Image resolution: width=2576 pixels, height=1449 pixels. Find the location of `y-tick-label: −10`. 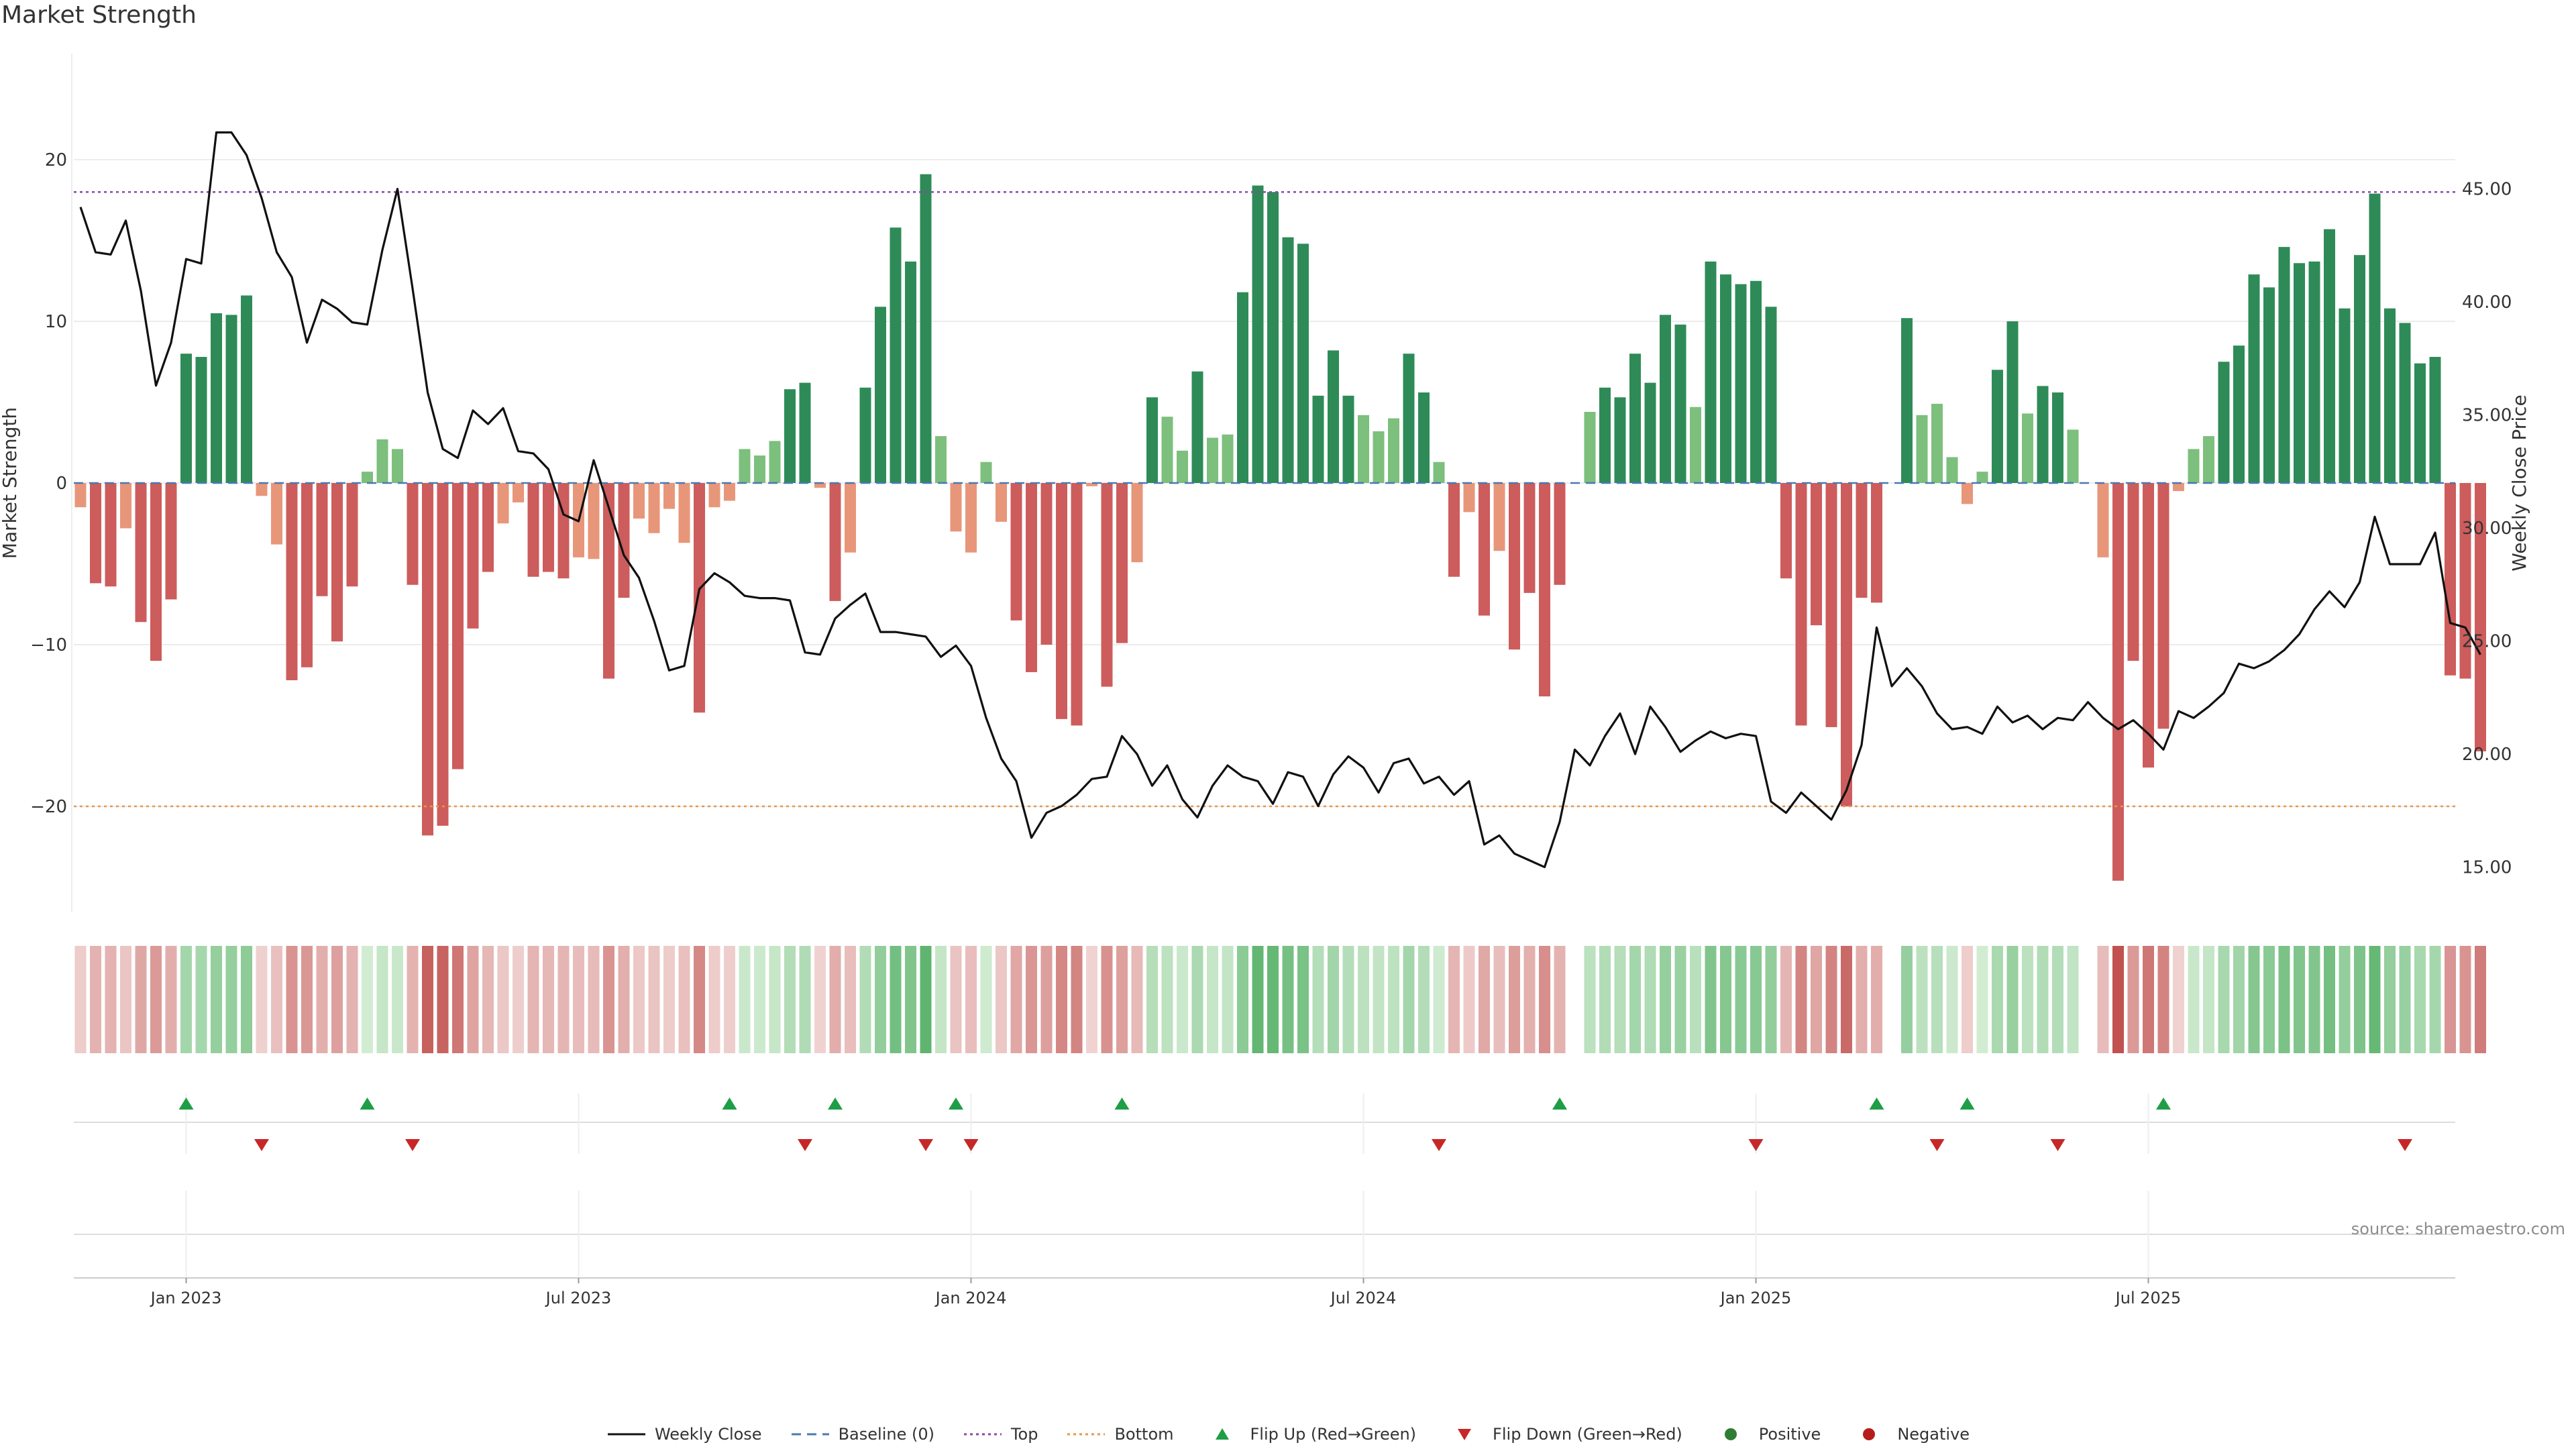

y-tick-label: −10 is located at coordinates (48, 645).